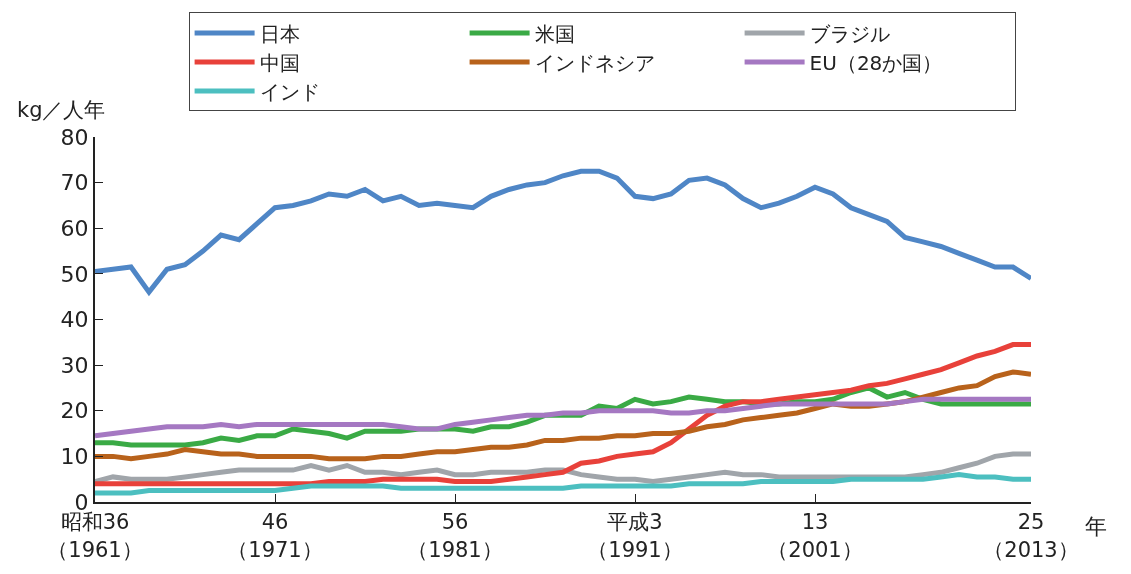  I want to click on y-tick-label: 30, so click(74, 365).